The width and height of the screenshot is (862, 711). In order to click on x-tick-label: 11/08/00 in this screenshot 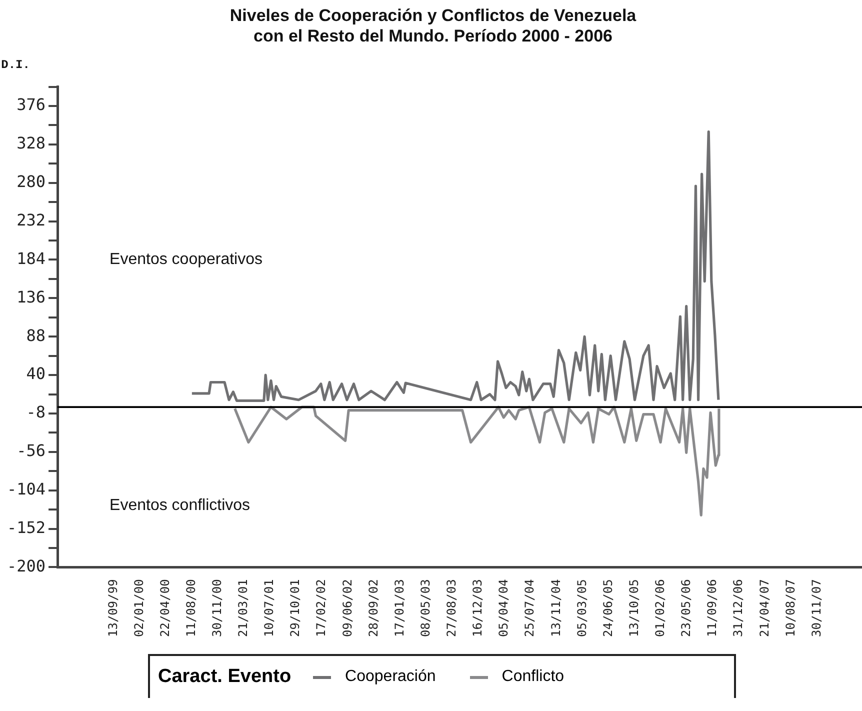, I will do `click(191, 608)`.